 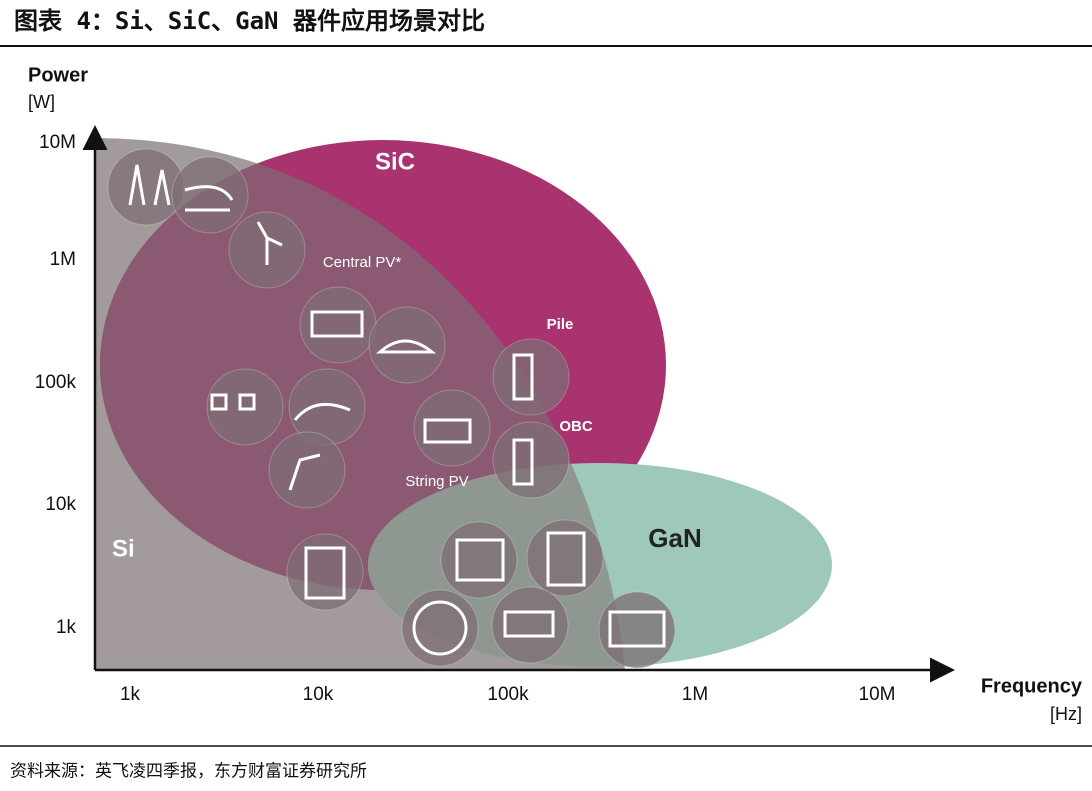 I want to click on y-tick-label: 1M, so click(x=63, y=259).